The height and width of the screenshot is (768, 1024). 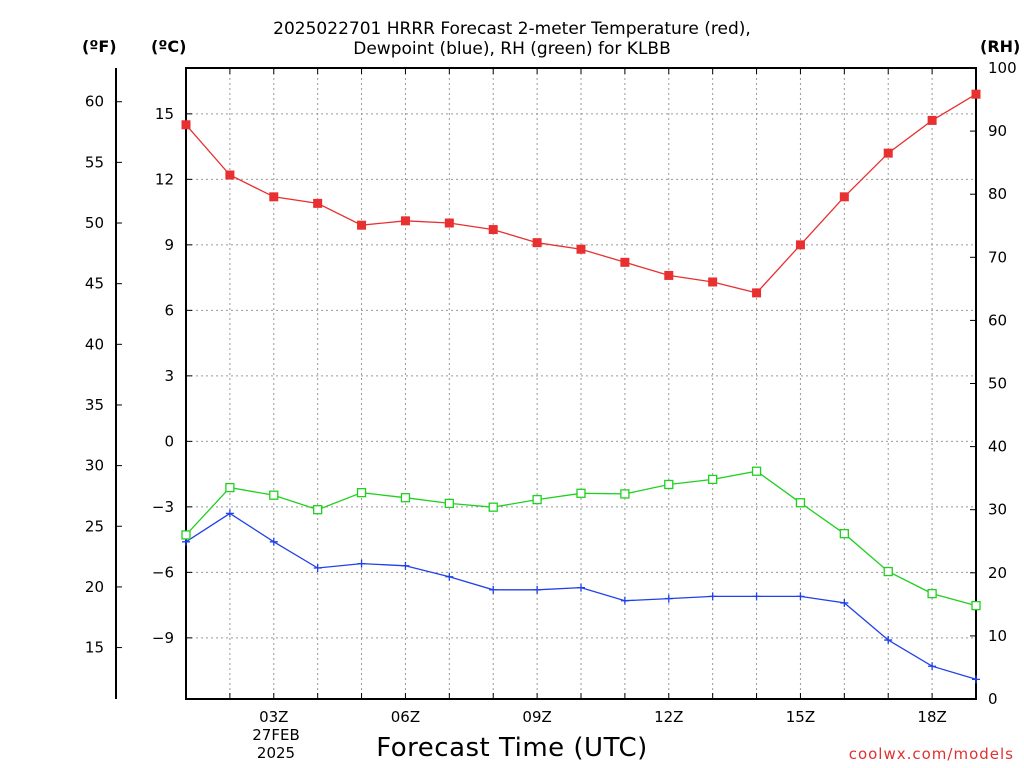 I want to click on y-tick-label-rh: 10, so click(x=997, y=636).